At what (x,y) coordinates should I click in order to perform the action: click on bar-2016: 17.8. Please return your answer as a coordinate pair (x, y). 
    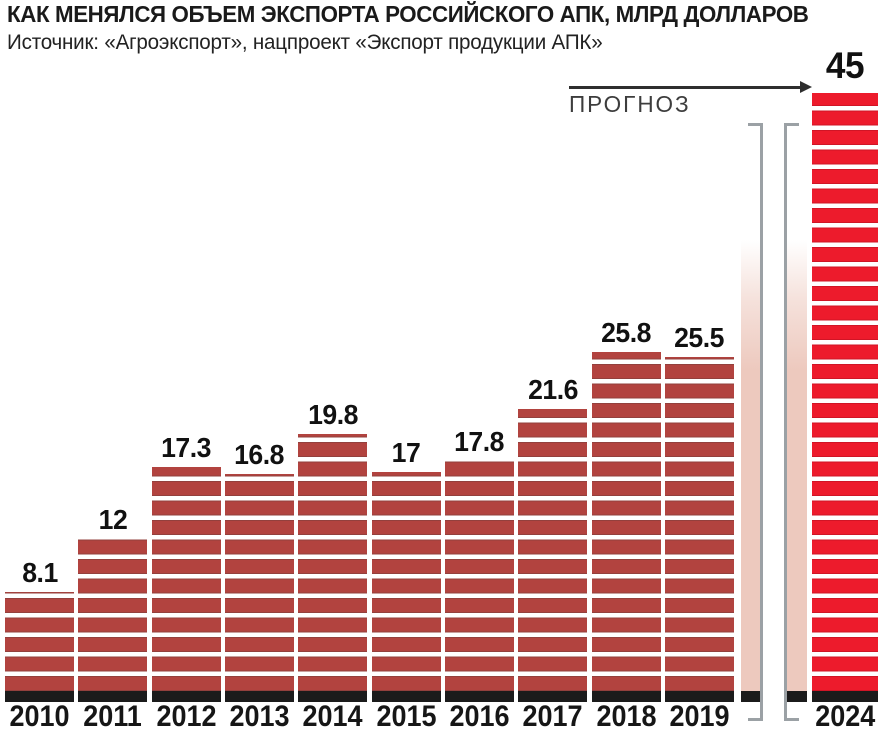
    Looking at the image, I should click on (479, 564).